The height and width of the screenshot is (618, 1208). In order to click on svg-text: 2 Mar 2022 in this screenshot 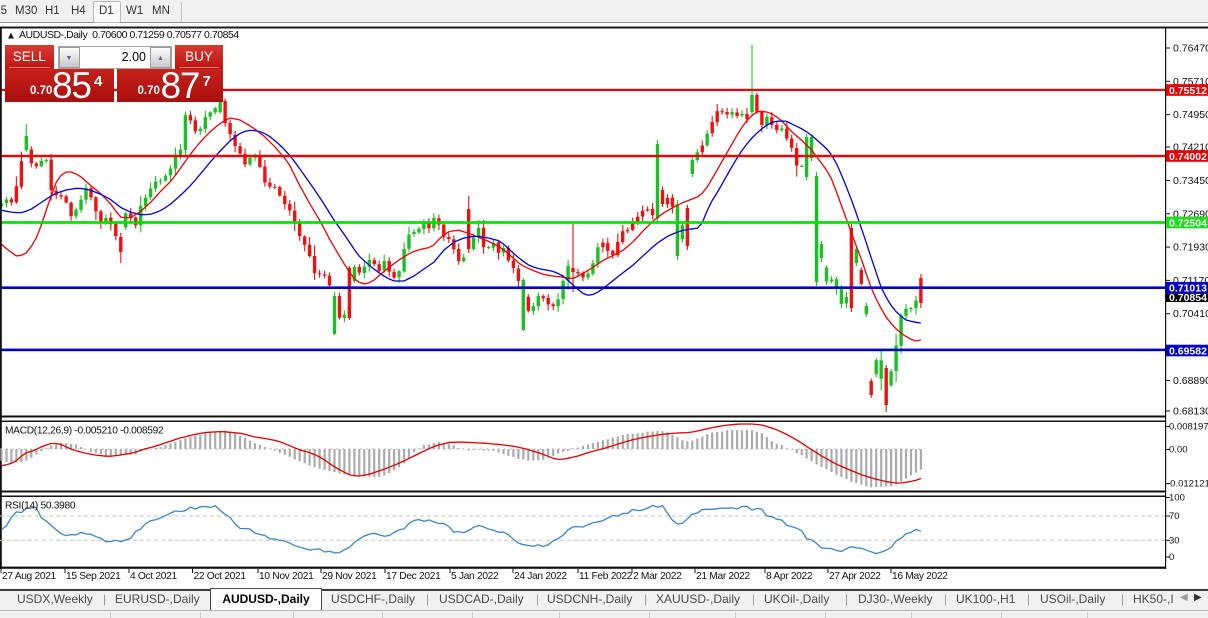, I will do `click(657, 576)`.